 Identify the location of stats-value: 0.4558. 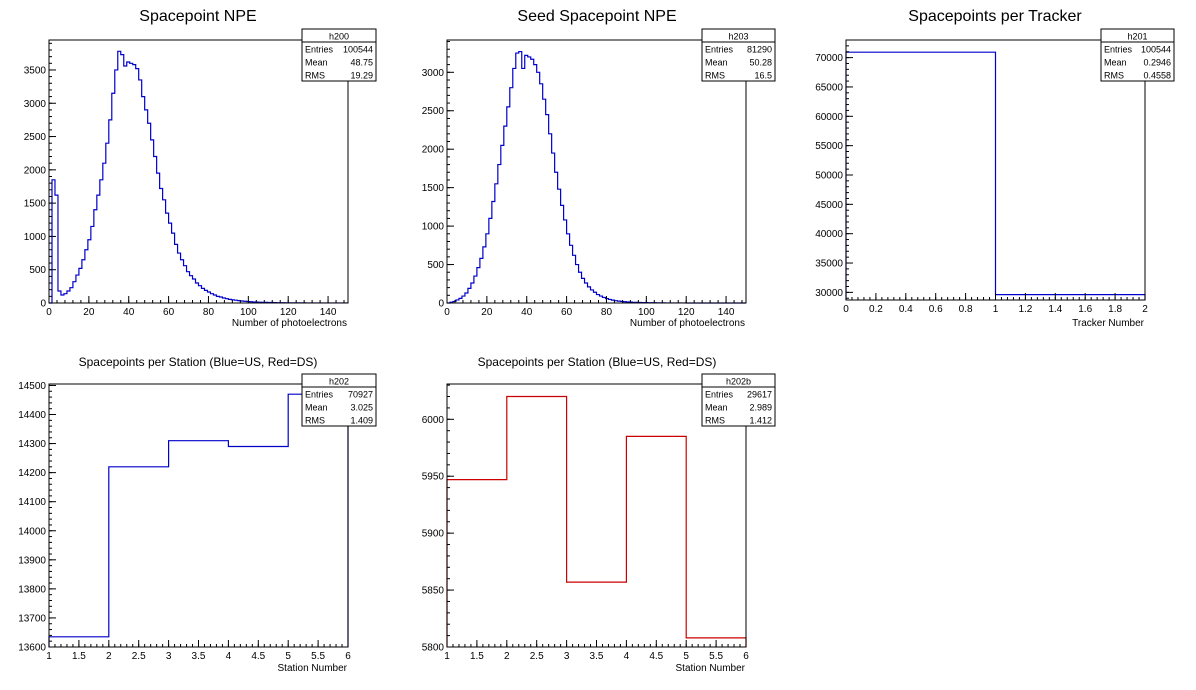
(1157, 76).